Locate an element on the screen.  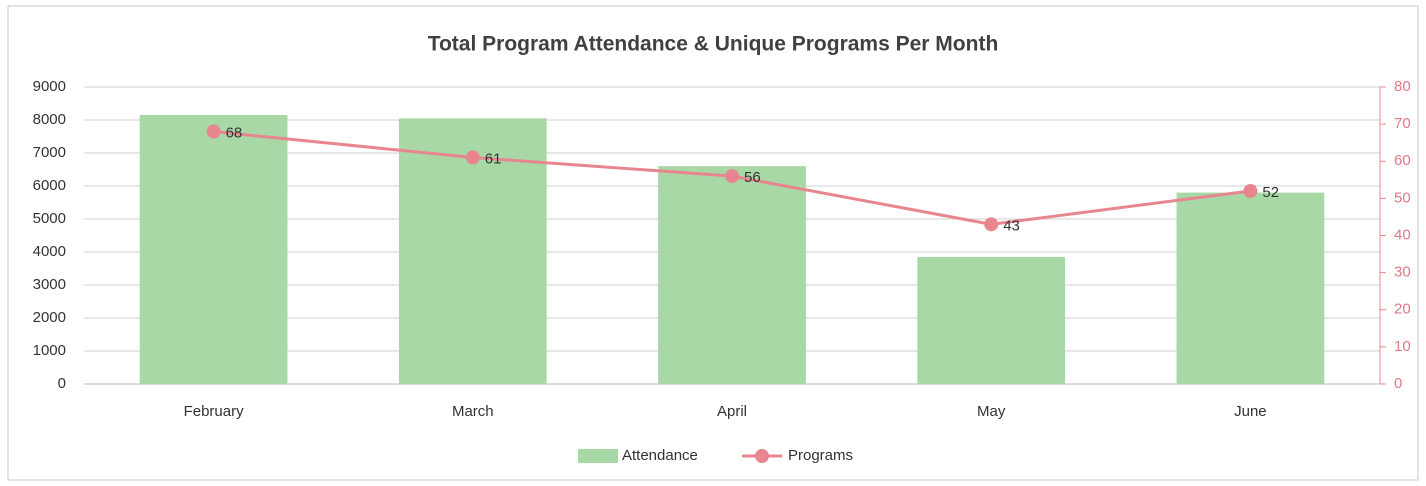
y2-tick-label: 20 is located at coordinates (1402, 309).